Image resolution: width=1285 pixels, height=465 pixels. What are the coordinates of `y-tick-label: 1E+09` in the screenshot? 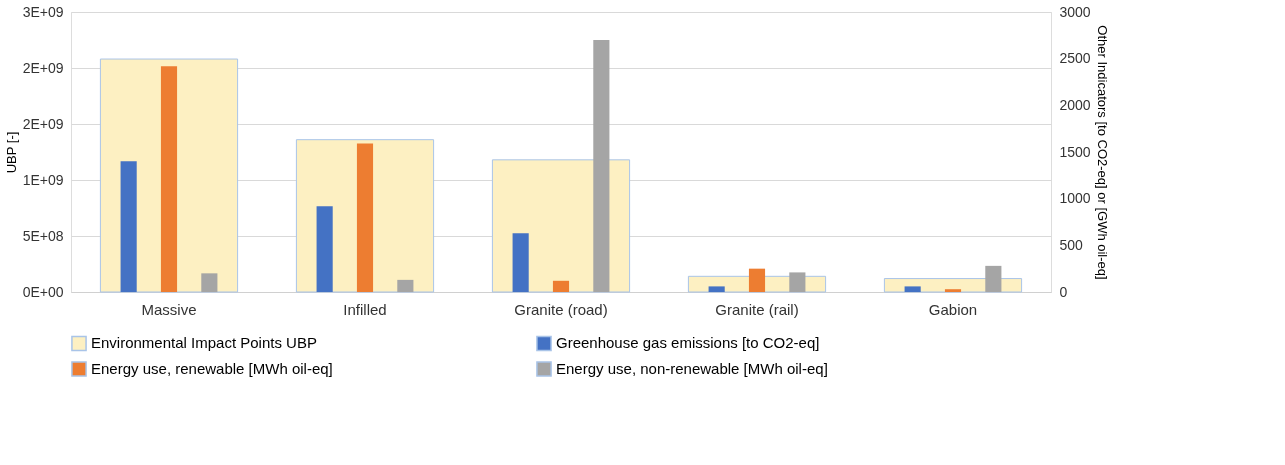 It's located at (43, 179).